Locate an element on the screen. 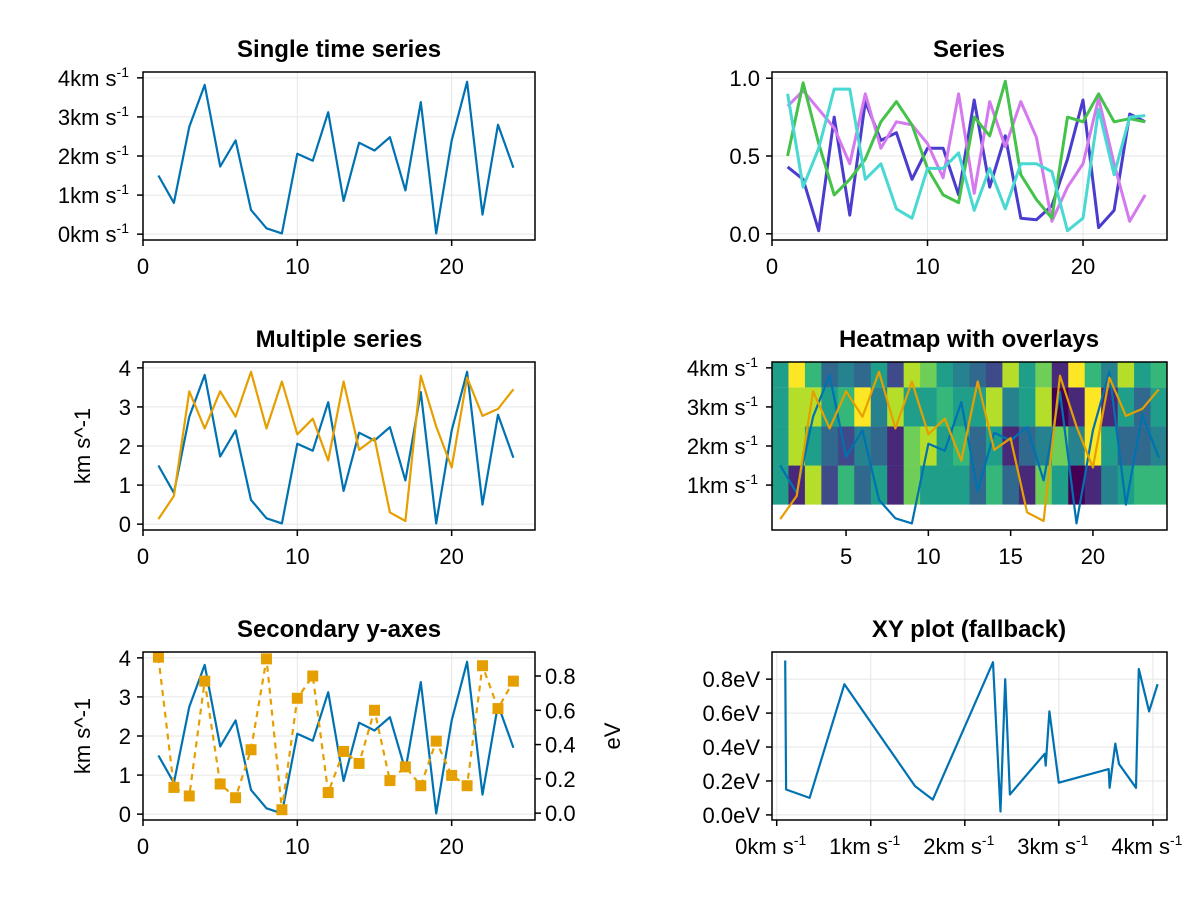  panel-multiple-series: Multiple series 0 10 20 0 1 2 3 4 km s^-1 is located at coordinates (303, 447).